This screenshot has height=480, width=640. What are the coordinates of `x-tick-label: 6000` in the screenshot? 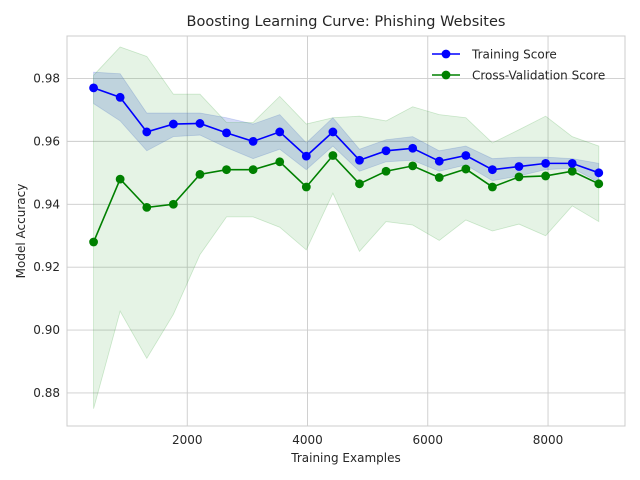 It's located at (428, 440).